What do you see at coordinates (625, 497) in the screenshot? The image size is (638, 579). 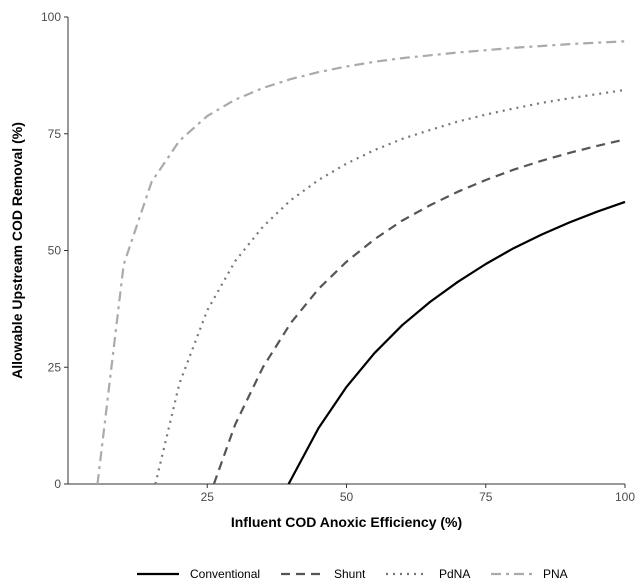 I see `x-tick-label: 100` at bounding box center [625, 497].